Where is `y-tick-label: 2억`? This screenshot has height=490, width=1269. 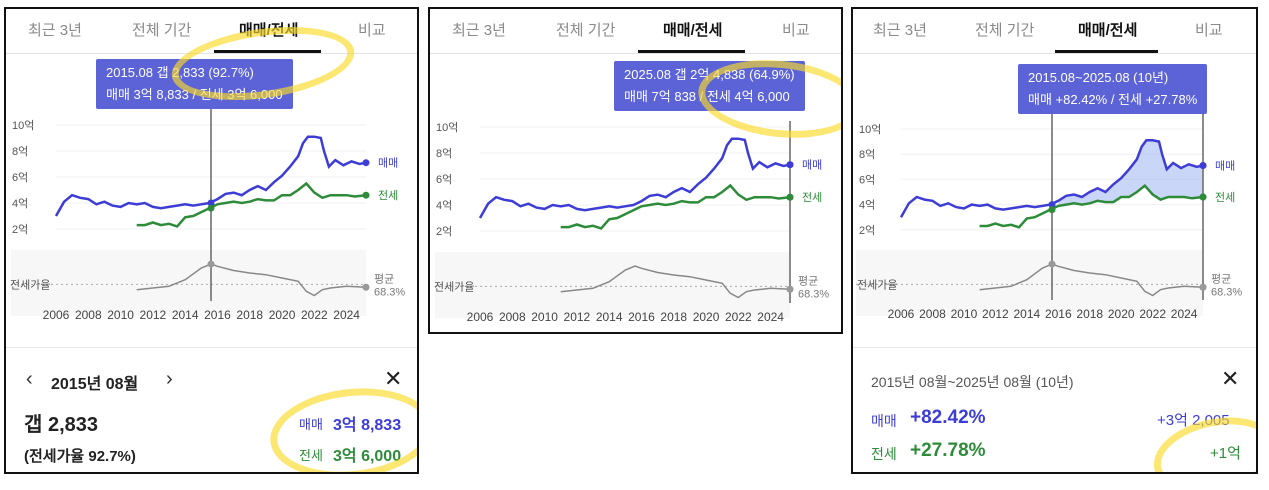
y-tick-label: 2억 is located at coordinates (20, 229).